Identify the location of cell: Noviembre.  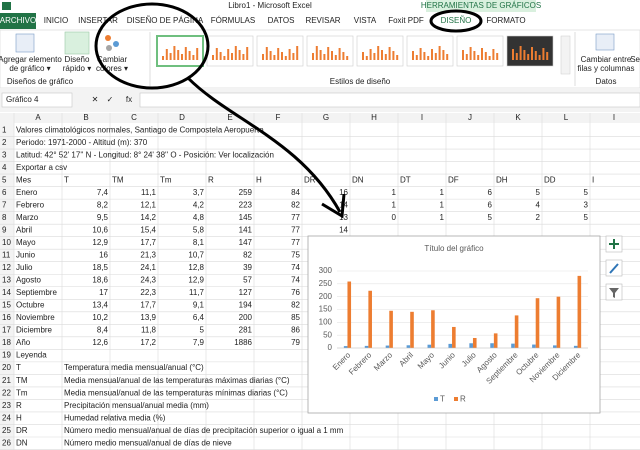
(35, 317).